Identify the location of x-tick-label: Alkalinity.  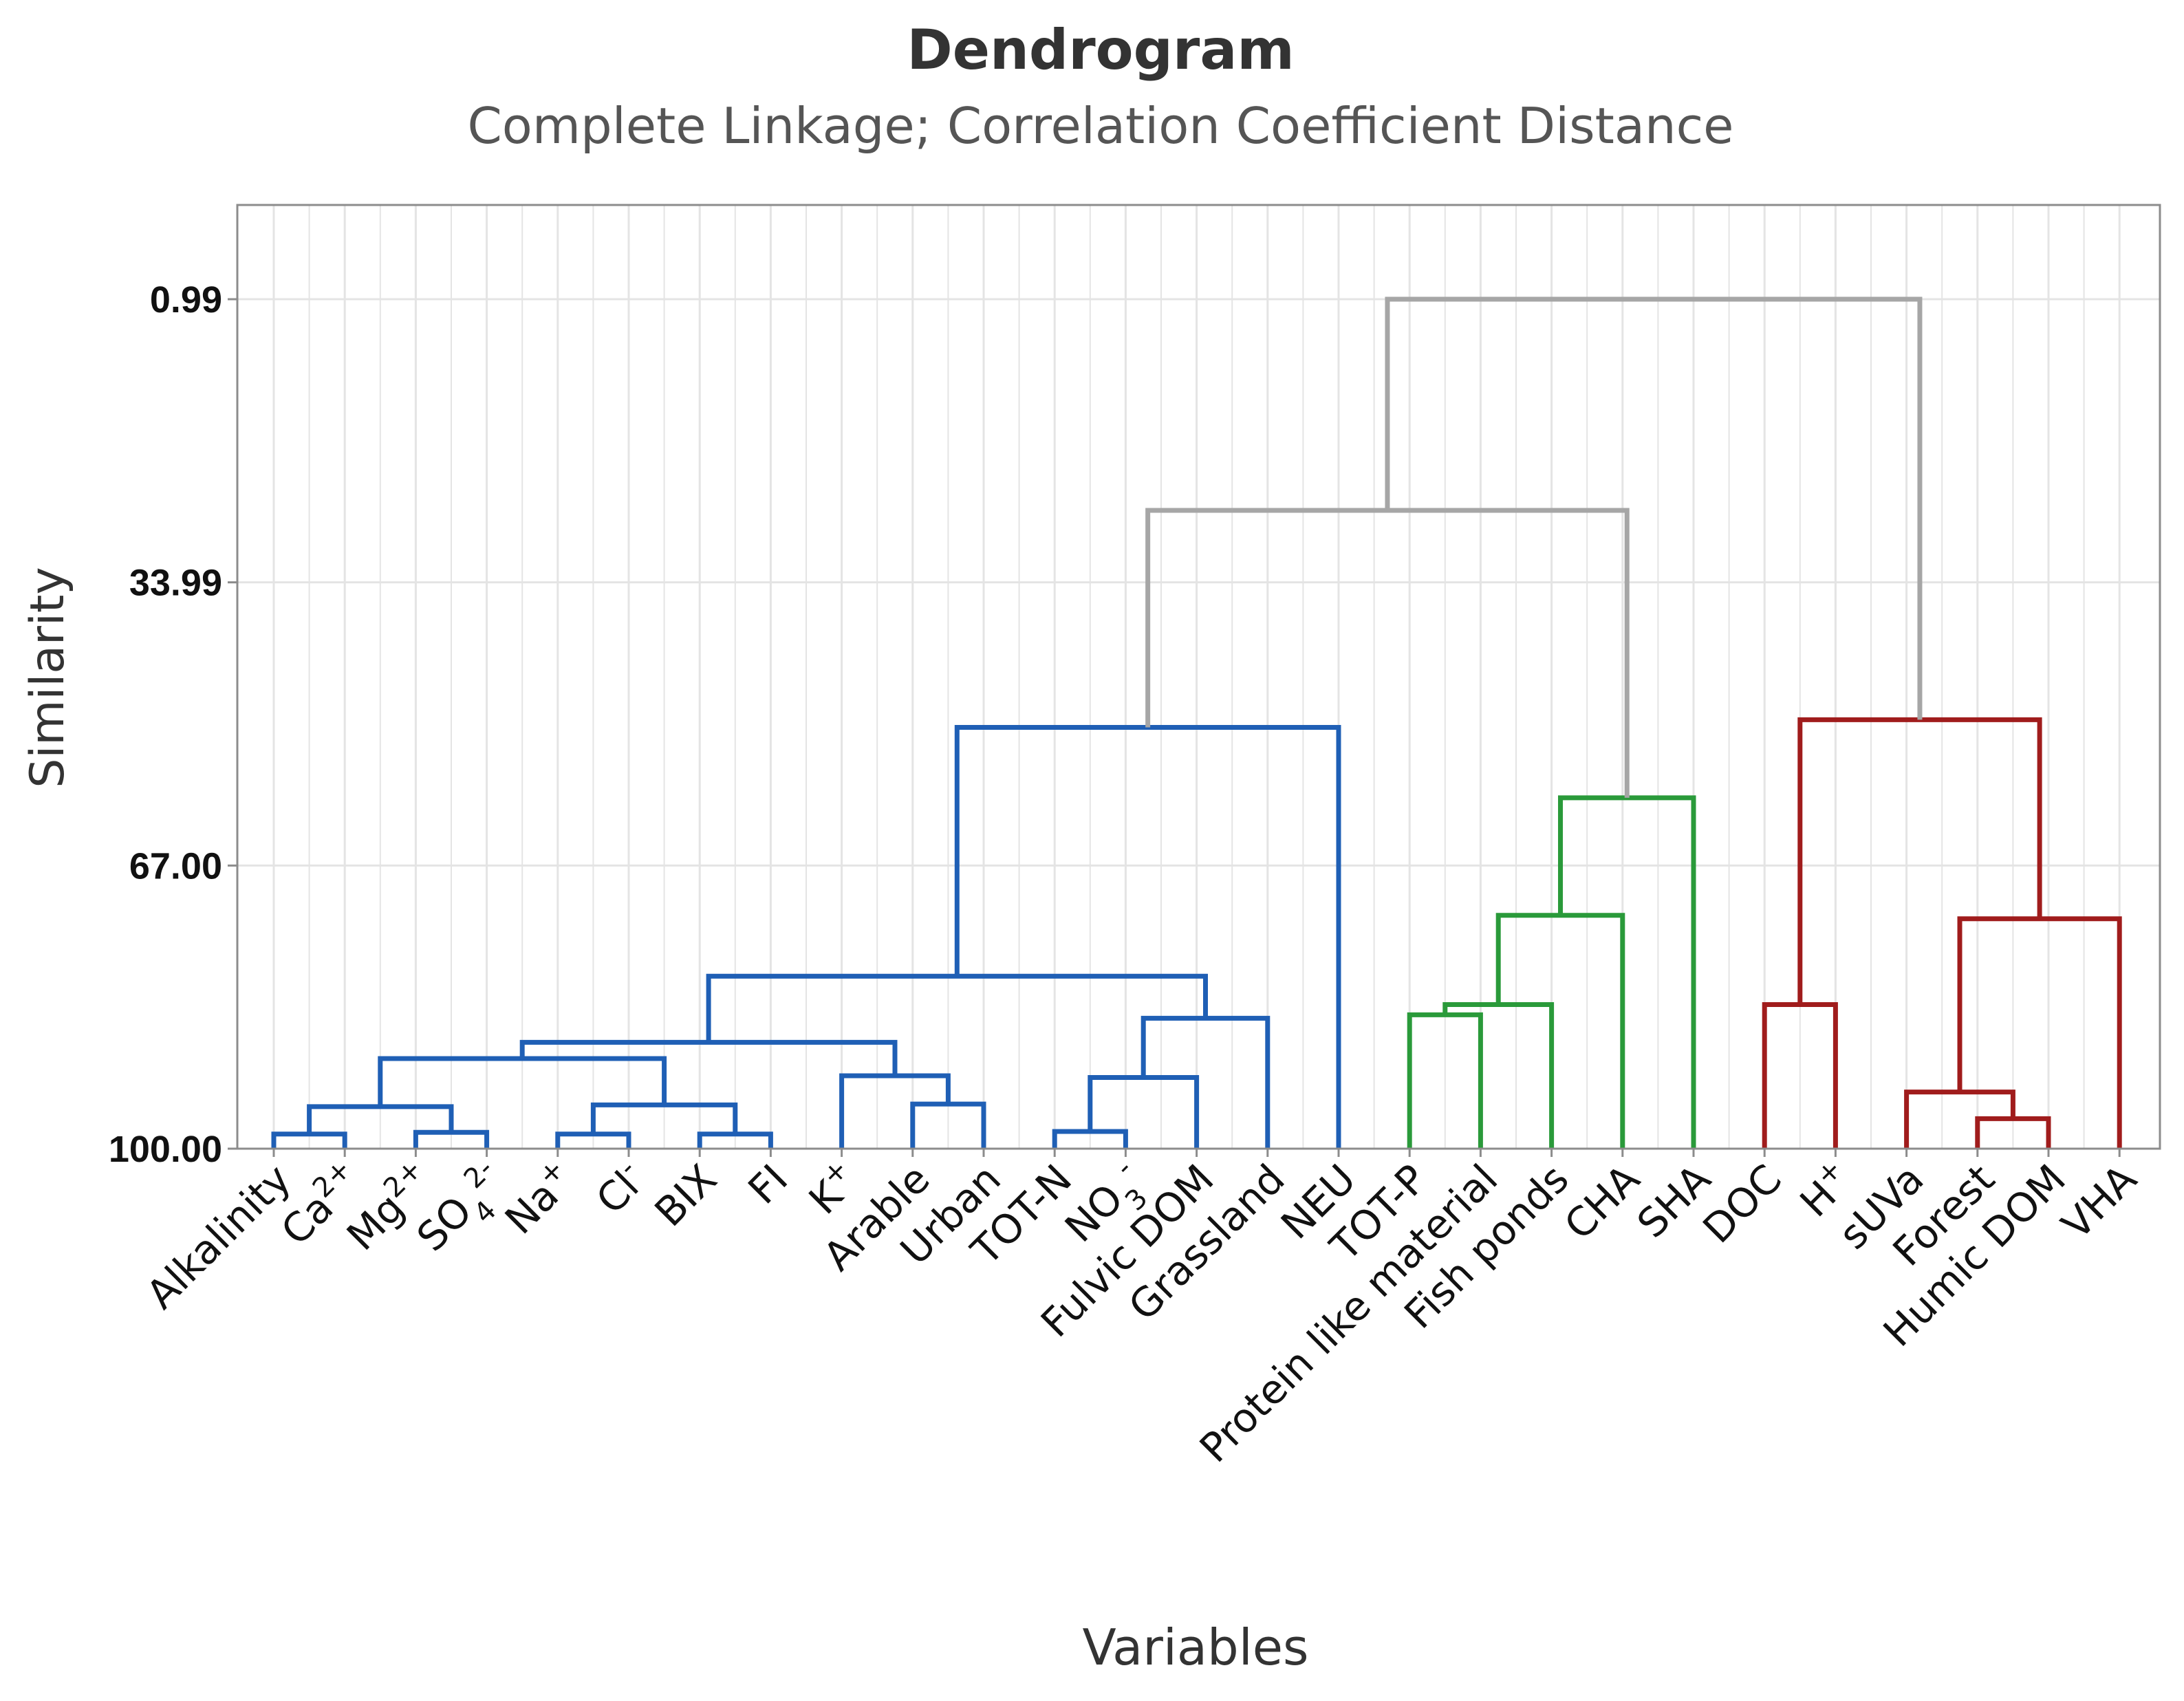
(219, 1237).